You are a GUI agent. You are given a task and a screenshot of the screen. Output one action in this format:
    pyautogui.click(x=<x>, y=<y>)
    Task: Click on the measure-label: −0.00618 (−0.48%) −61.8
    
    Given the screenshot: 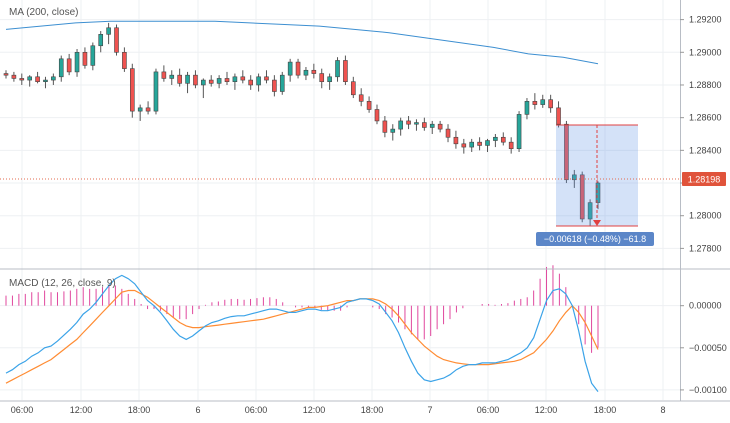 What is the action you would take?
    pyautogui.click(x=595, y=239)
    